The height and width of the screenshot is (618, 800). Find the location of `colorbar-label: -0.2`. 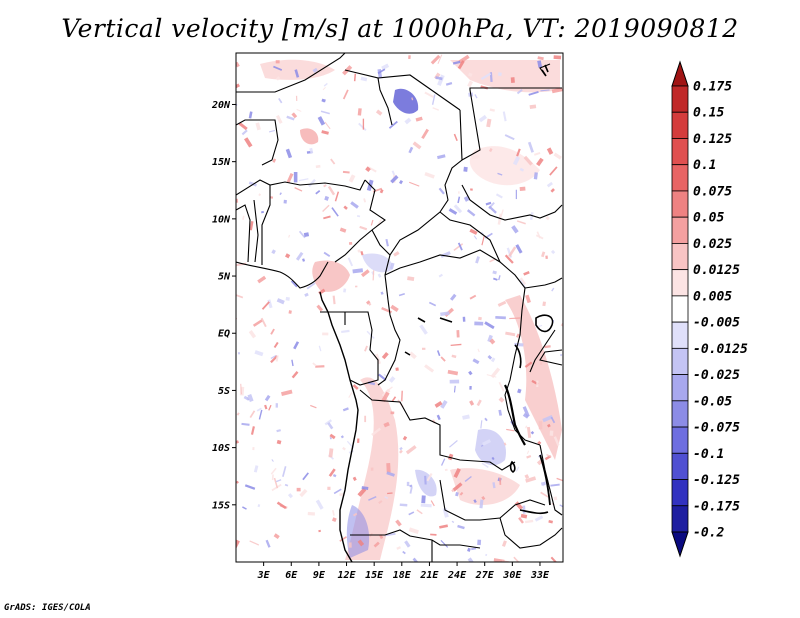

colorbar-label: -0.2 is located at coordinates (708, 533).